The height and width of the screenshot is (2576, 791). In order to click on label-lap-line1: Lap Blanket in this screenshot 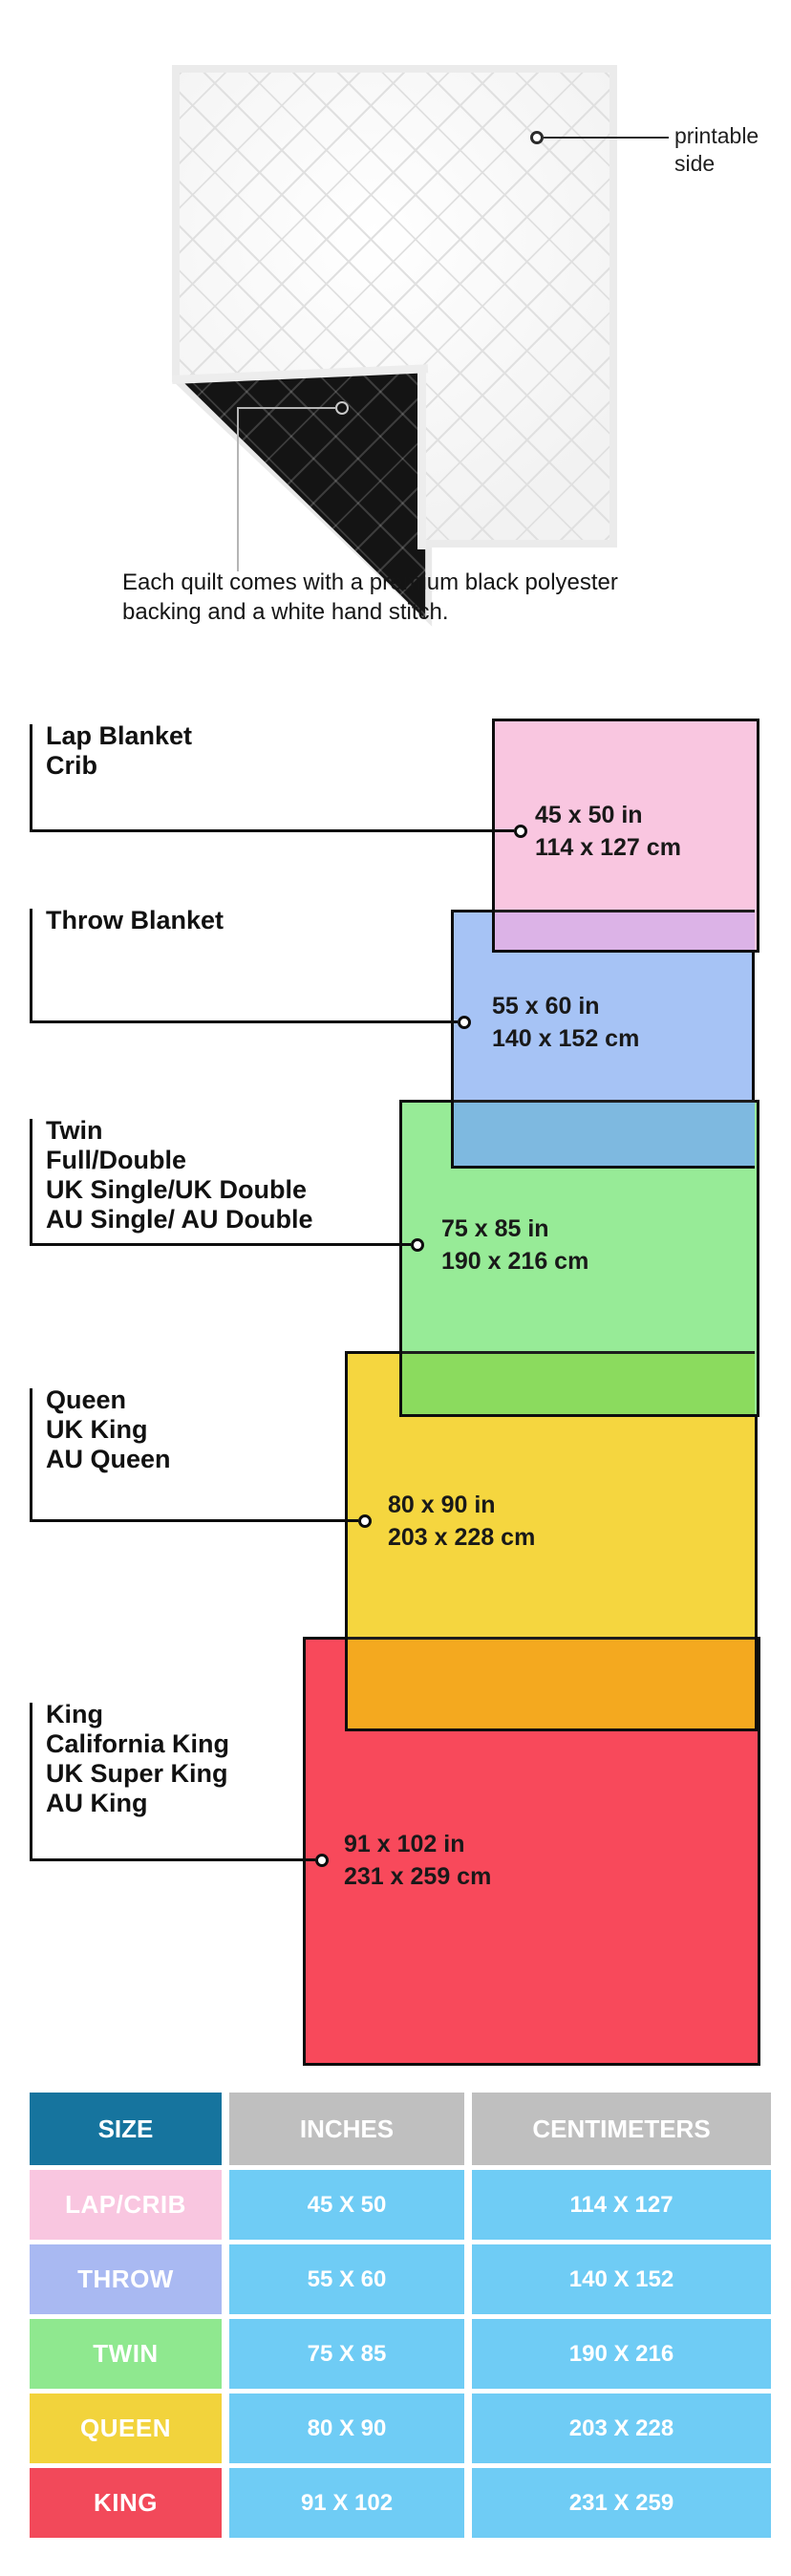, I will do `click(119, 735)`.